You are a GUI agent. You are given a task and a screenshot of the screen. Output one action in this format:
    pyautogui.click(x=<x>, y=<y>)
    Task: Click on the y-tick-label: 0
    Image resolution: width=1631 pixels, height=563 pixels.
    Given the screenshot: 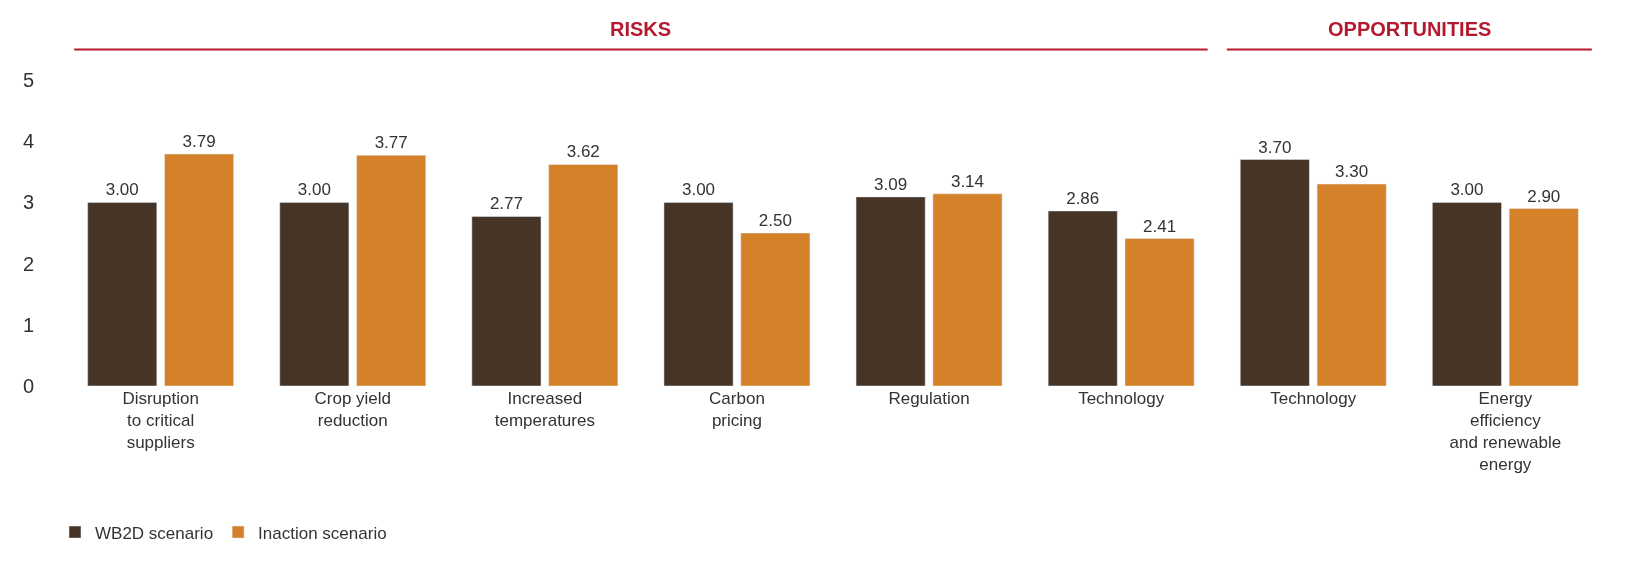 What is the action you would take?
    pyautogui.click(x=28, y=386)
    